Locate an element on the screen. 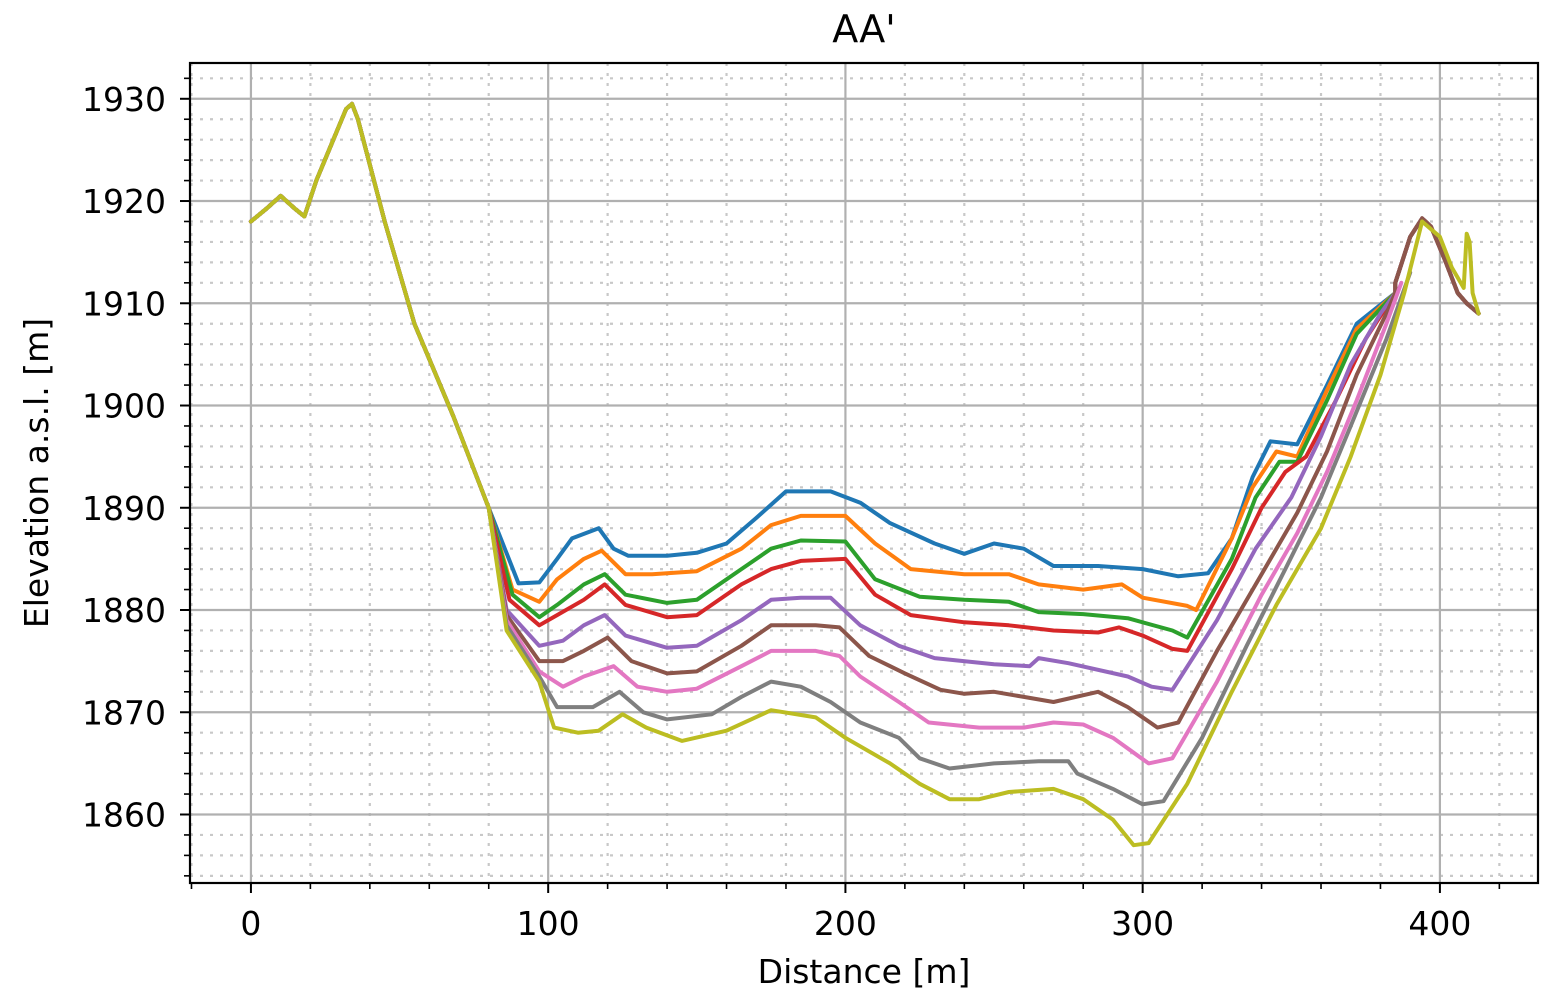 Image resolution: width=1550 pixels, height=997 pixels. y-axis-label: Elevation a.s.l. [m] is located at coordinates (36, 473).